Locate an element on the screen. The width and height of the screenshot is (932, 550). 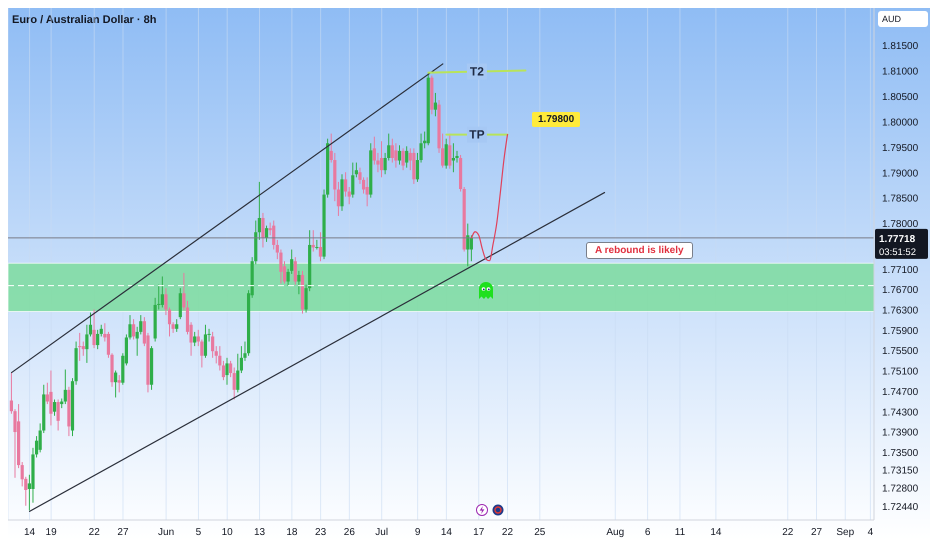
x-tick-label: Jul is located at coordinates (381, 532).